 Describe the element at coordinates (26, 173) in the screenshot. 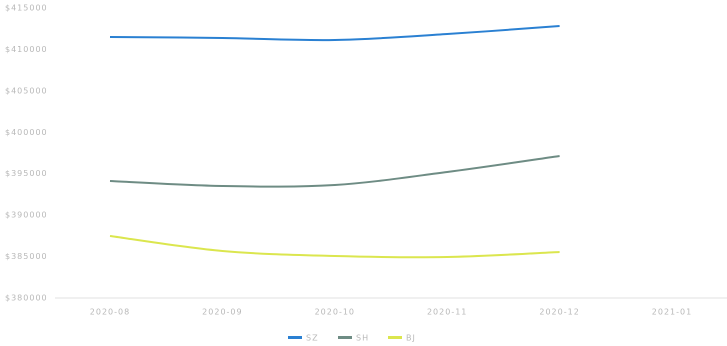

I see `y-tick-label: $395000` at that location.